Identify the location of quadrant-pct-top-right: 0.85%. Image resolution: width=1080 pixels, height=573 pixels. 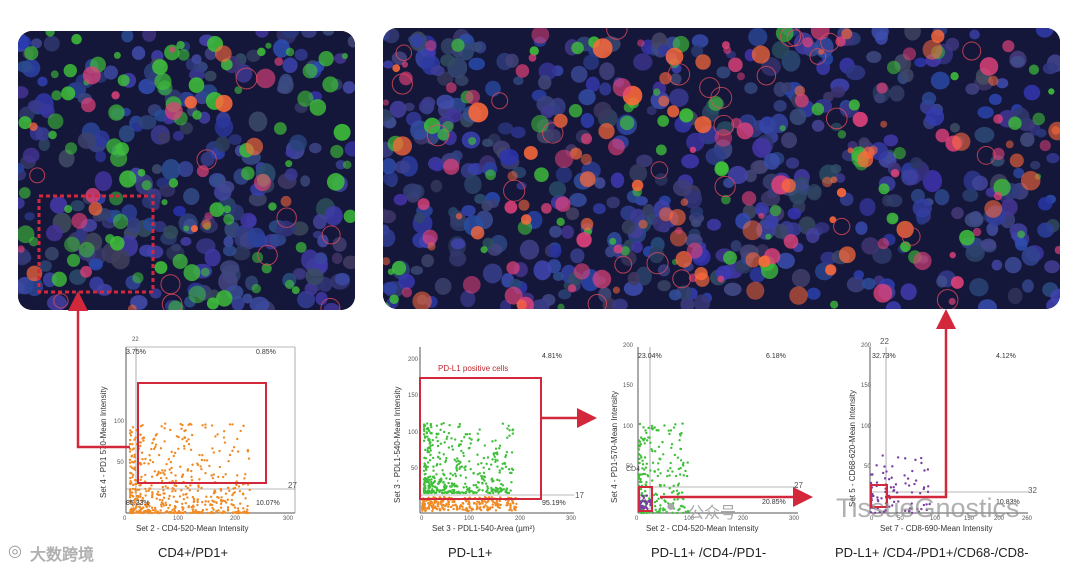
(266, 352).